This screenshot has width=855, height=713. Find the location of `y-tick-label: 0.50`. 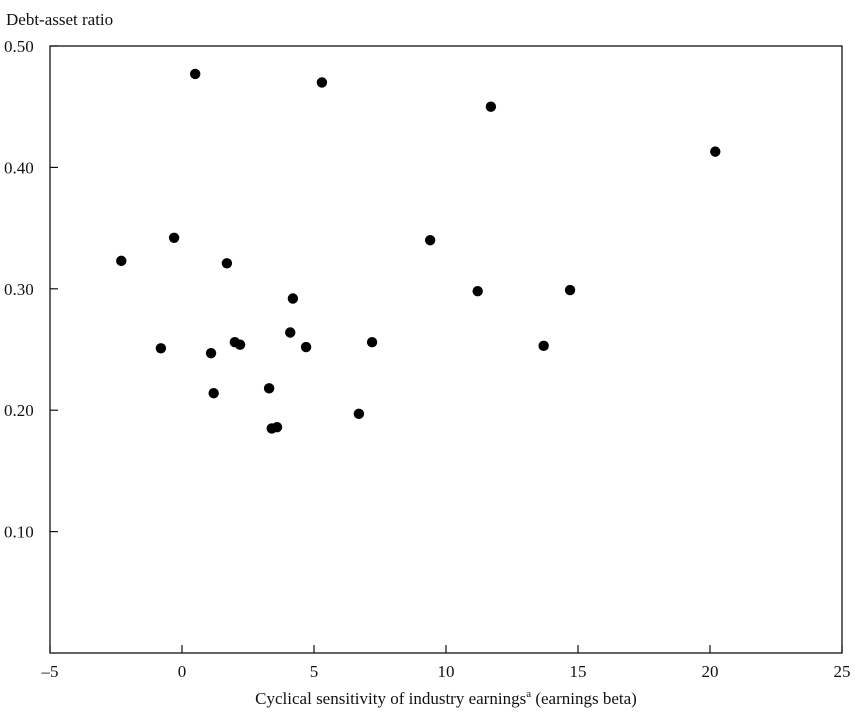

y-tick-label: 0.50 is located at coordinates (19, 46).